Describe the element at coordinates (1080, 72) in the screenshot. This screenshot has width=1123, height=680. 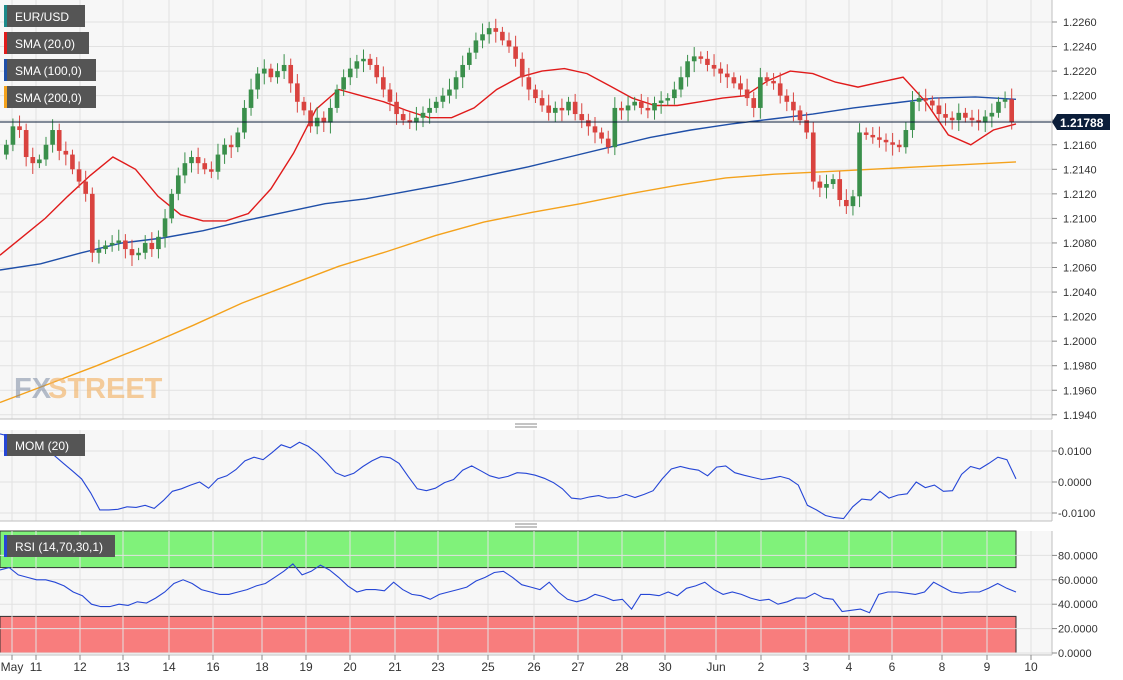
I see `y-tick-label: 1.2220` at that location.